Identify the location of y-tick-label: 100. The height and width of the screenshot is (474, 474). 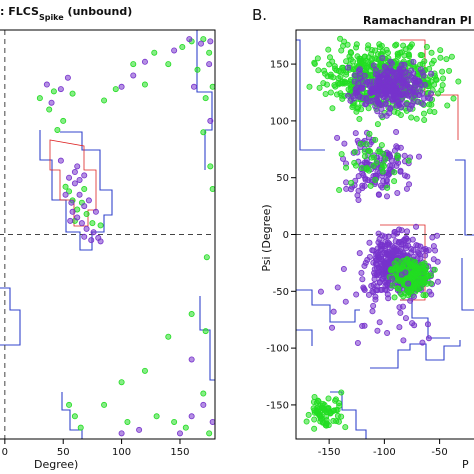
(279, 121).